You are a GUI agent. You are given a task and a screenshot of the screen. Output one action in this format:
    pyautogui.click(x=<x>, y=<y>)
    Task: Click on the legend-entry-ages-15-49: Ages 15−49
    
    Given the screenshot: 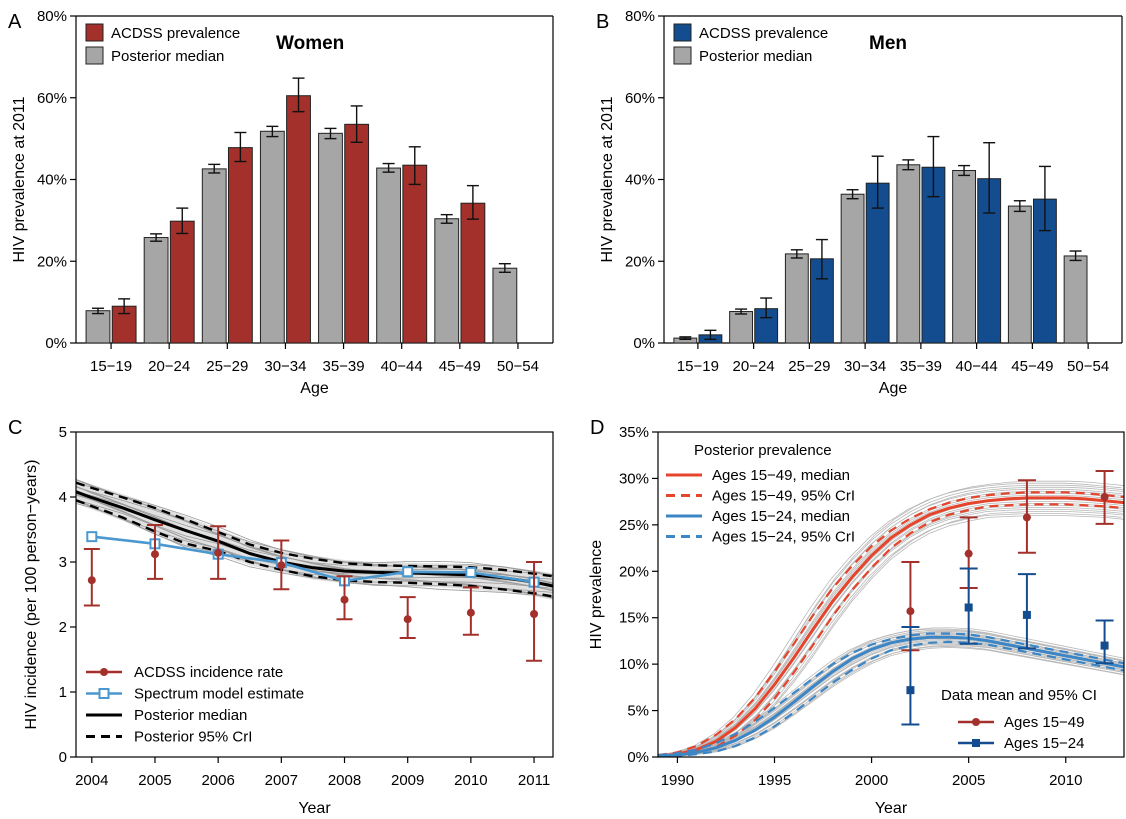 What is the action you would take?
    pyautogui.click(x=1021, y=722)
    